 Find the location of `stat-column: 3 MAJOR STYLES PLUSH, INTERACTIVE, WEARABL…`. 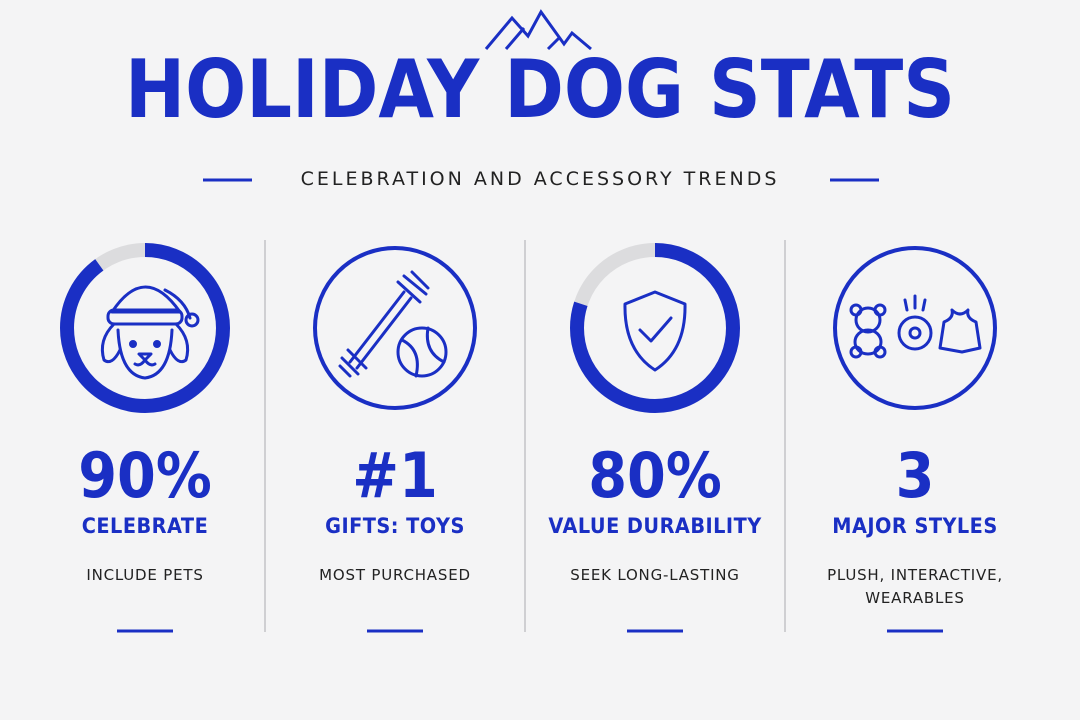

stat-column: 3 MAJOR STYLES PLUSH, INTERACTIVE, WEARABL… is located at coordinates (915, 525).